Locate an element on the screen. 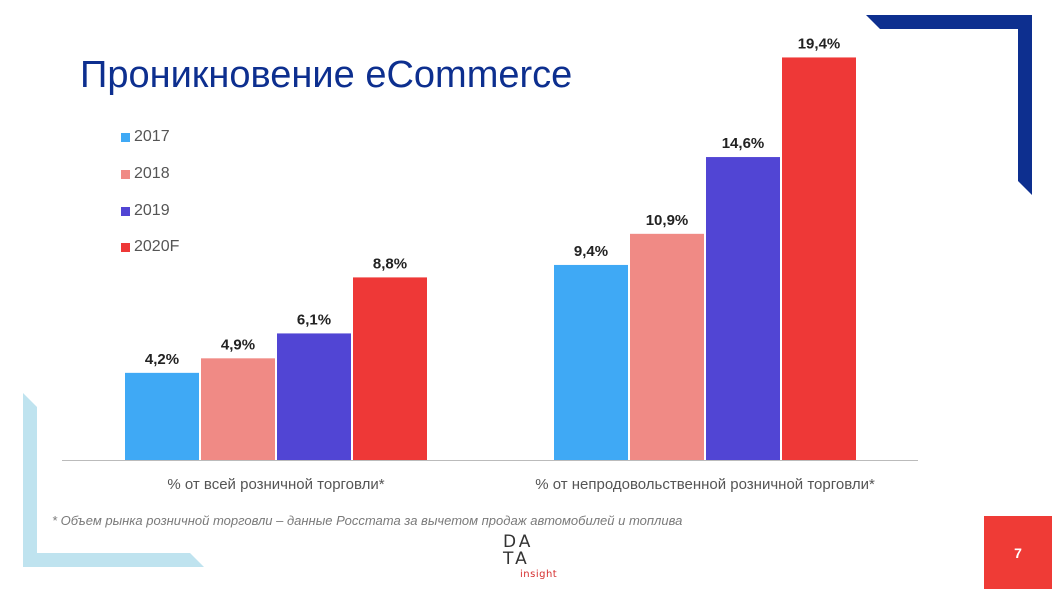 This screenshot has height=589, width=1052. legend-swatch-2020f is located at coordinates (125, 247).